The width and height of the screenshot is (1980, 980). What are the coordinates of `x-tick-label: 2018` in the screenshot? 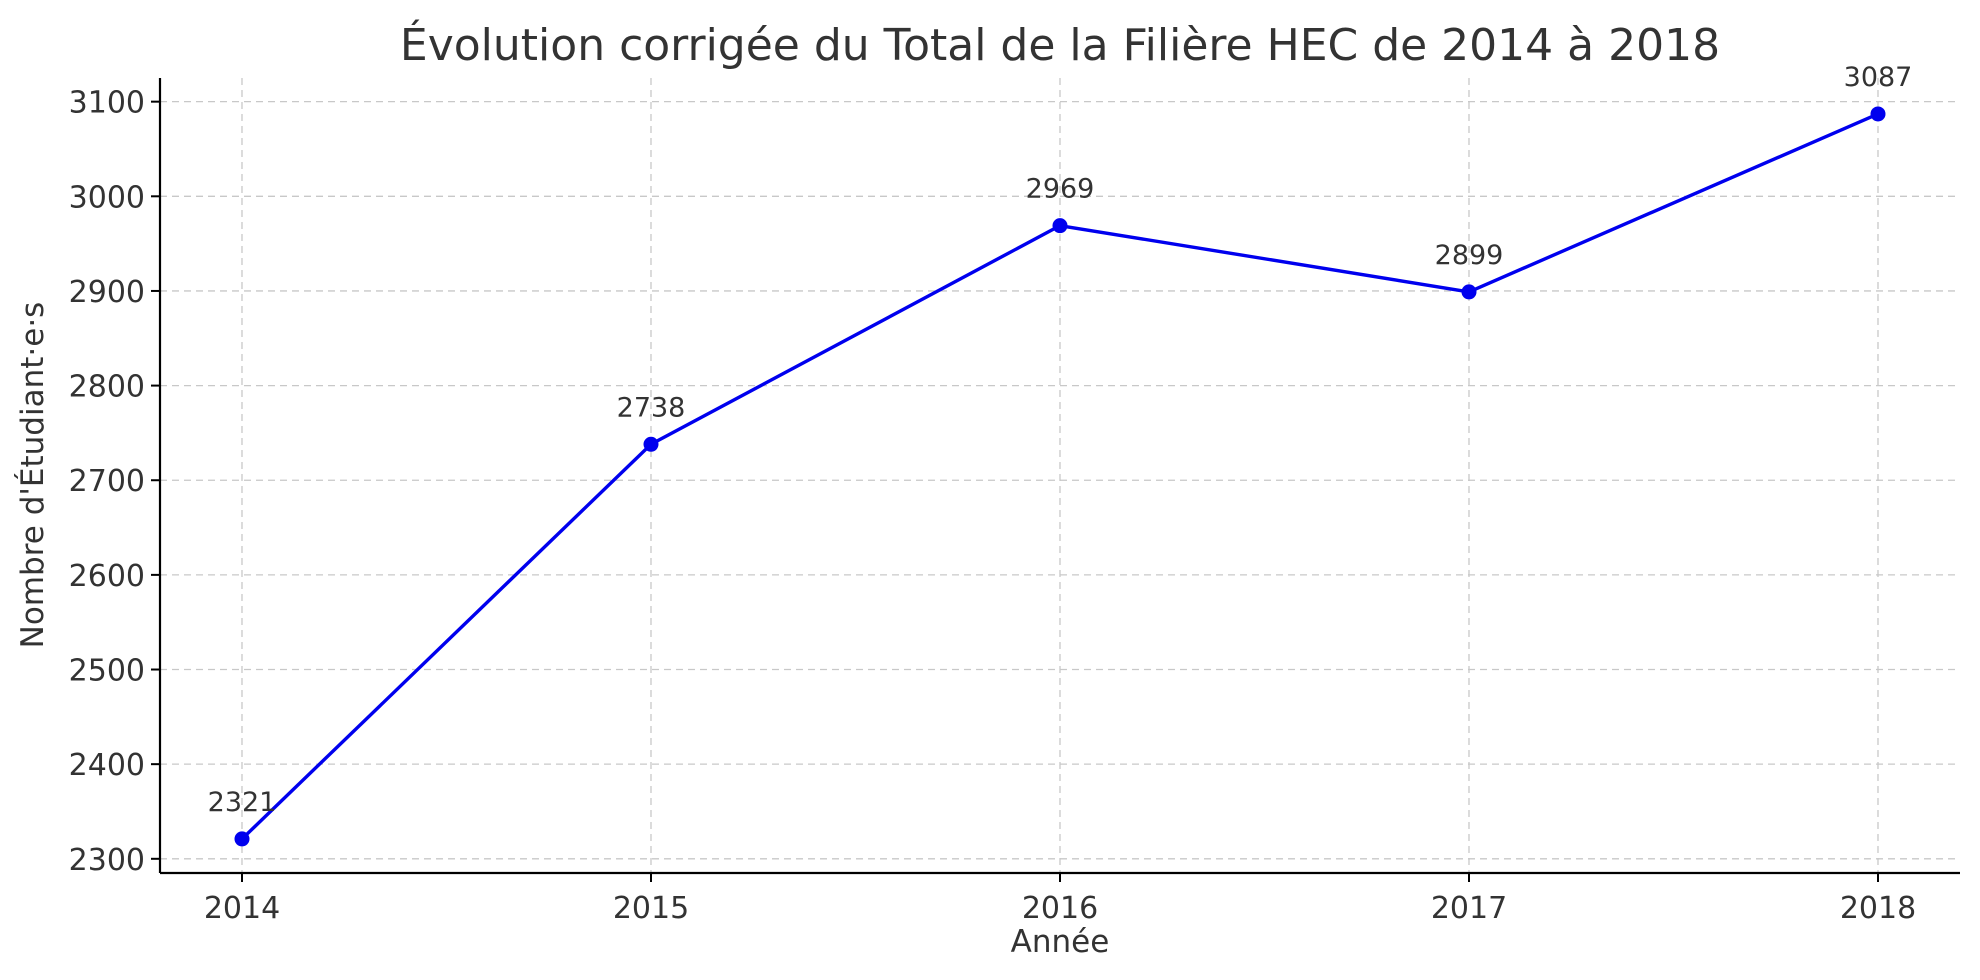 It's located at (1878, 908).